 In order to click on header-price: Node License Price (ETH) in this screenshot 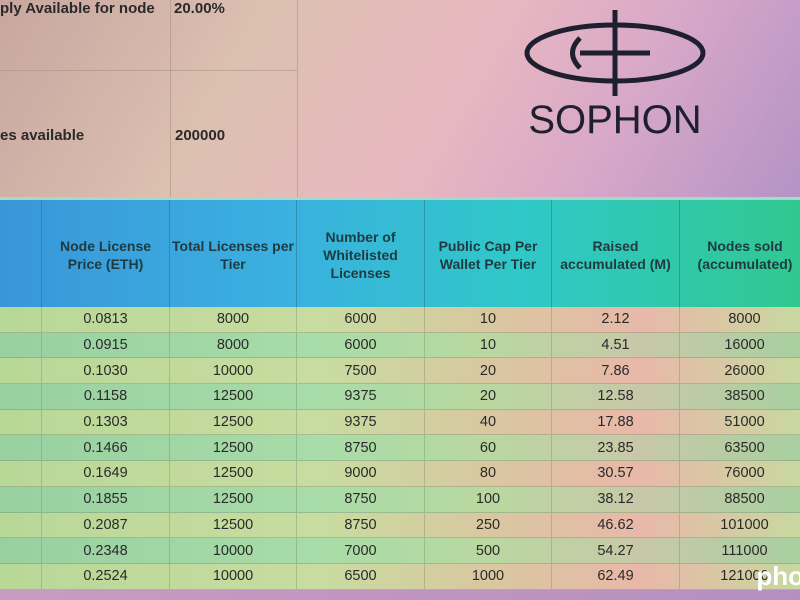, I will do `click(106, 255)`.